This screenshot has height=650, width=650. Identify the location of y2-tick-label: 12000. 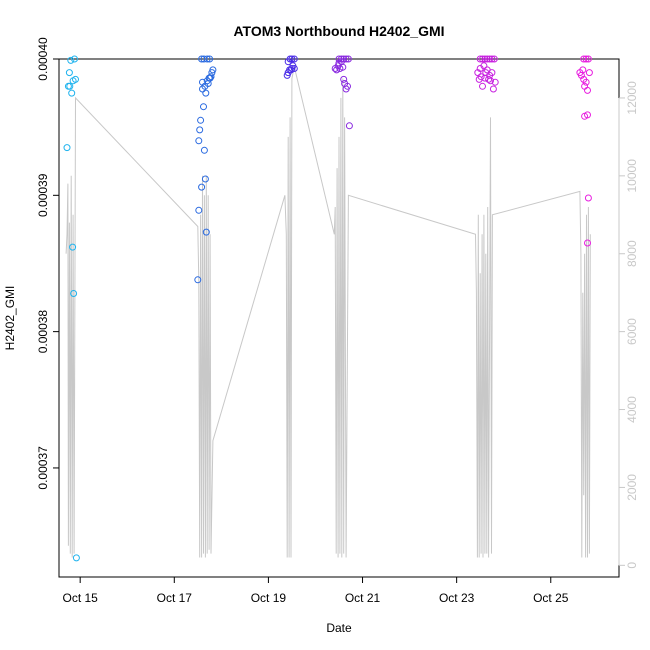
(632, 98).